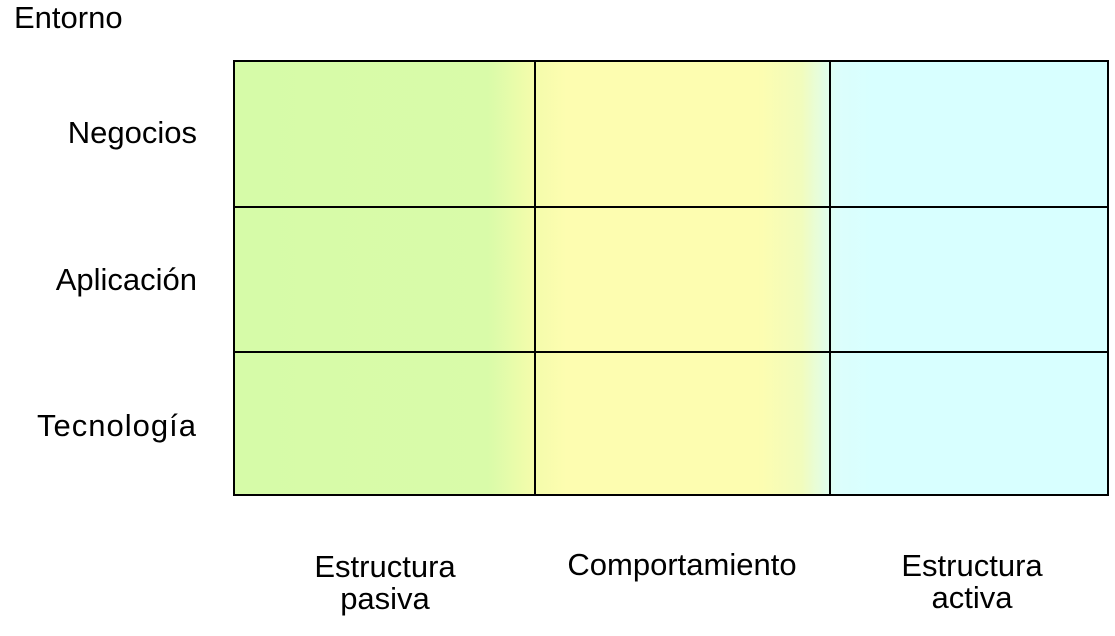  Describe the element at coordinates (132, 132) in the screenshot. I see `row-label-negocios: Negocios` at that location.